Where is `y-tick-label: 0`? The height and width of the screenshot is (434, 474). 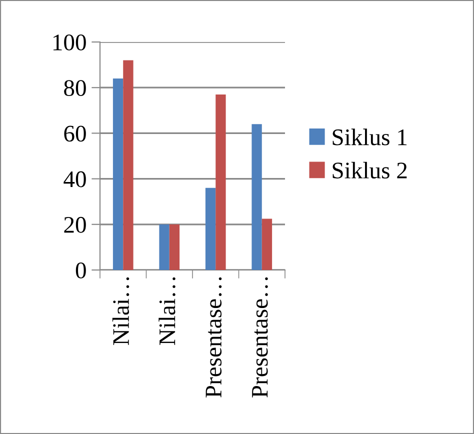 y-tick-label: 0 is located at coordinates (81, 270).